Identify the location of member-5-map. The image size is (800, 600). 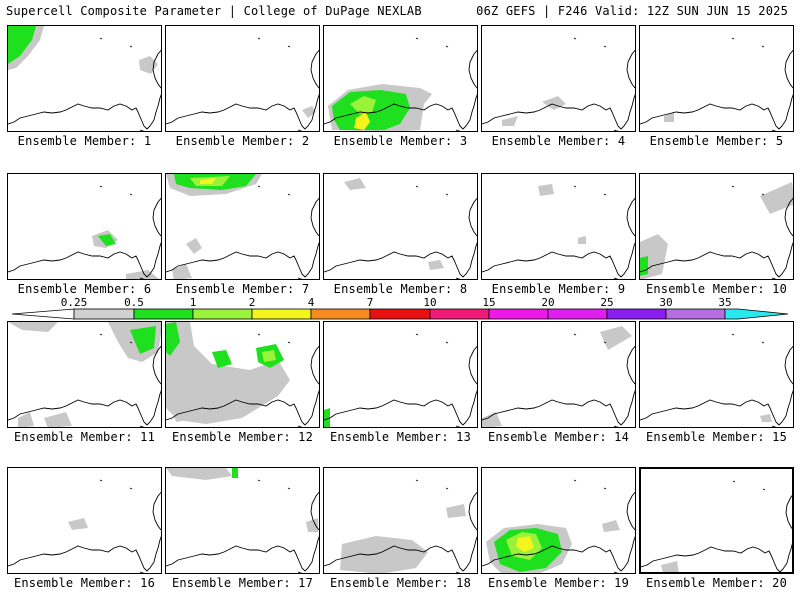
(716, 78).